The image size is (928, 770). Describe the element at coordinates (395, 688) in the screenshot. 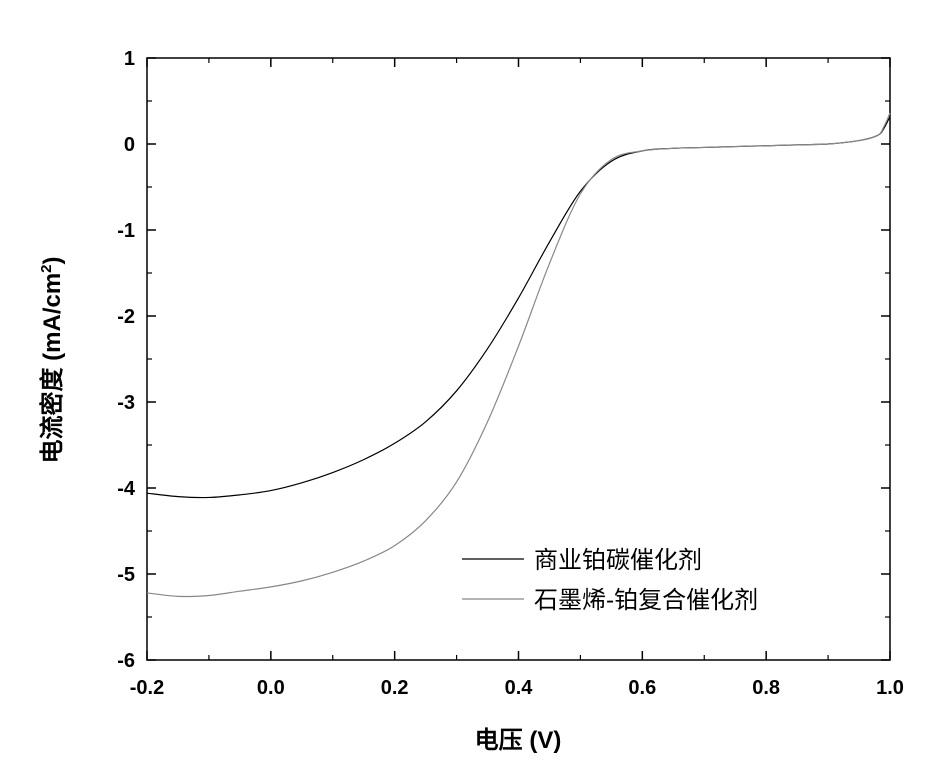

I see `x-tick-label: 0.2` at that location.